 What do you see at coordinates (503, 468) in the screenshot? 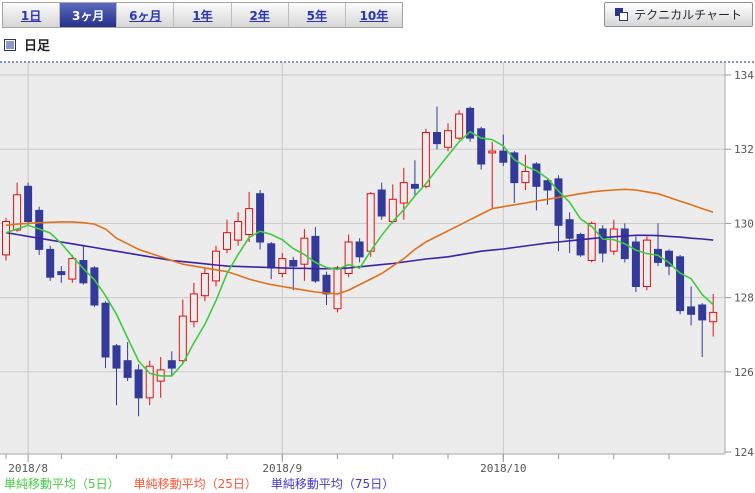
I see `svg-text: 2018/10` at bounding box center [503, 468].